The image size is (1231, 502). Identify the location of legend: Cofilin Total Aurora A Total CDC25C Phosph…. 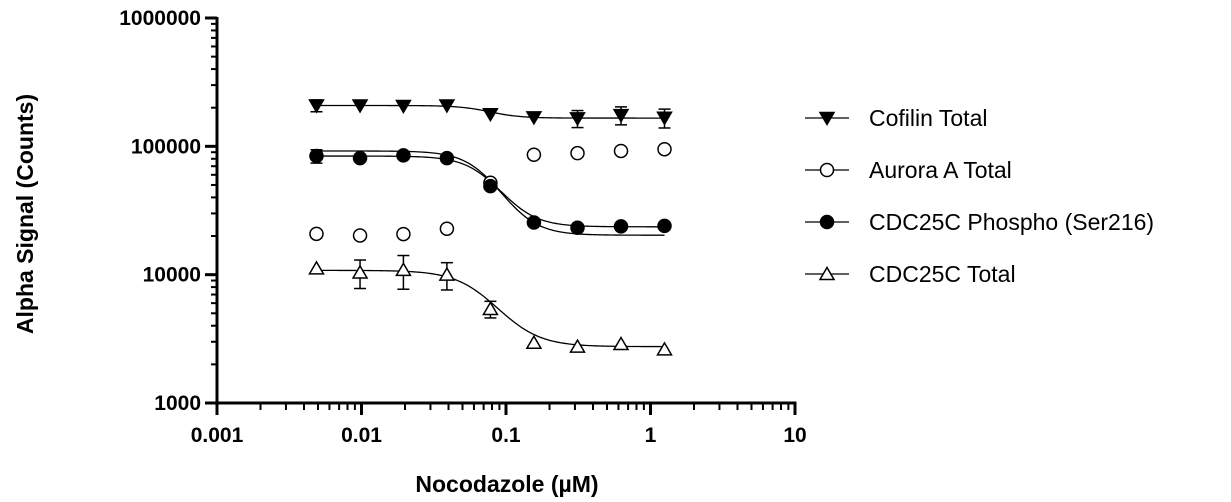
(979, 196).